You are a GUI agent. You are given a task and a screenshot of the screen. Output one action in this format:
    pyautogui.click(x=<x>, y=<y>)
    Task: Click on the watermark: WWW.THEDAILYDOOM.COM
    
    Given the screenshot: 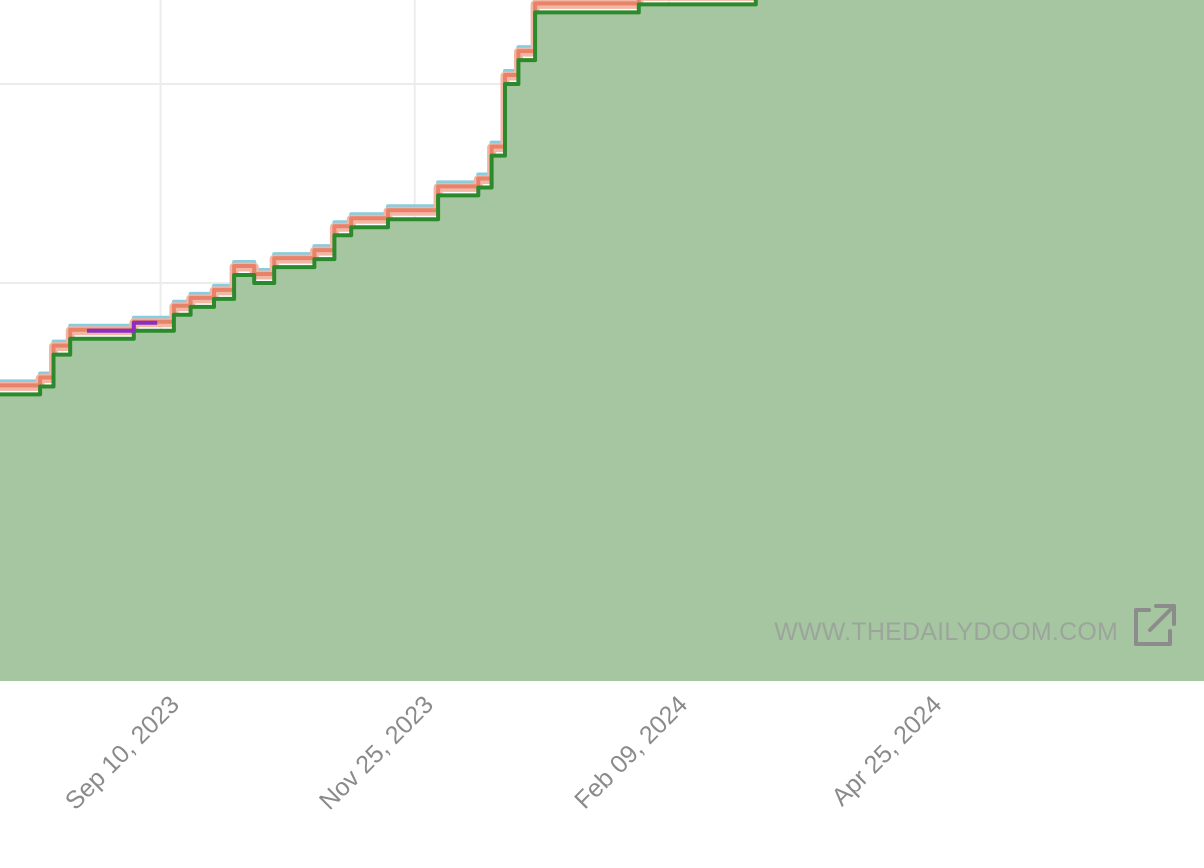 What is the action you would take?
    pyautogui.click(x=975, y=625)
    